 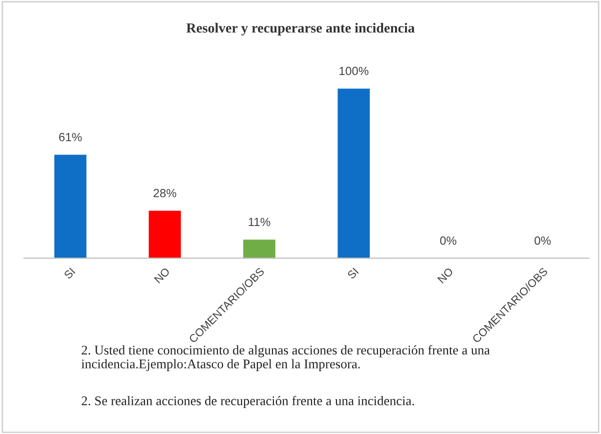 I want to click on text: 2. Se realizan acciones de recuperación frente a una incidencia., so click(x=248, y=402).